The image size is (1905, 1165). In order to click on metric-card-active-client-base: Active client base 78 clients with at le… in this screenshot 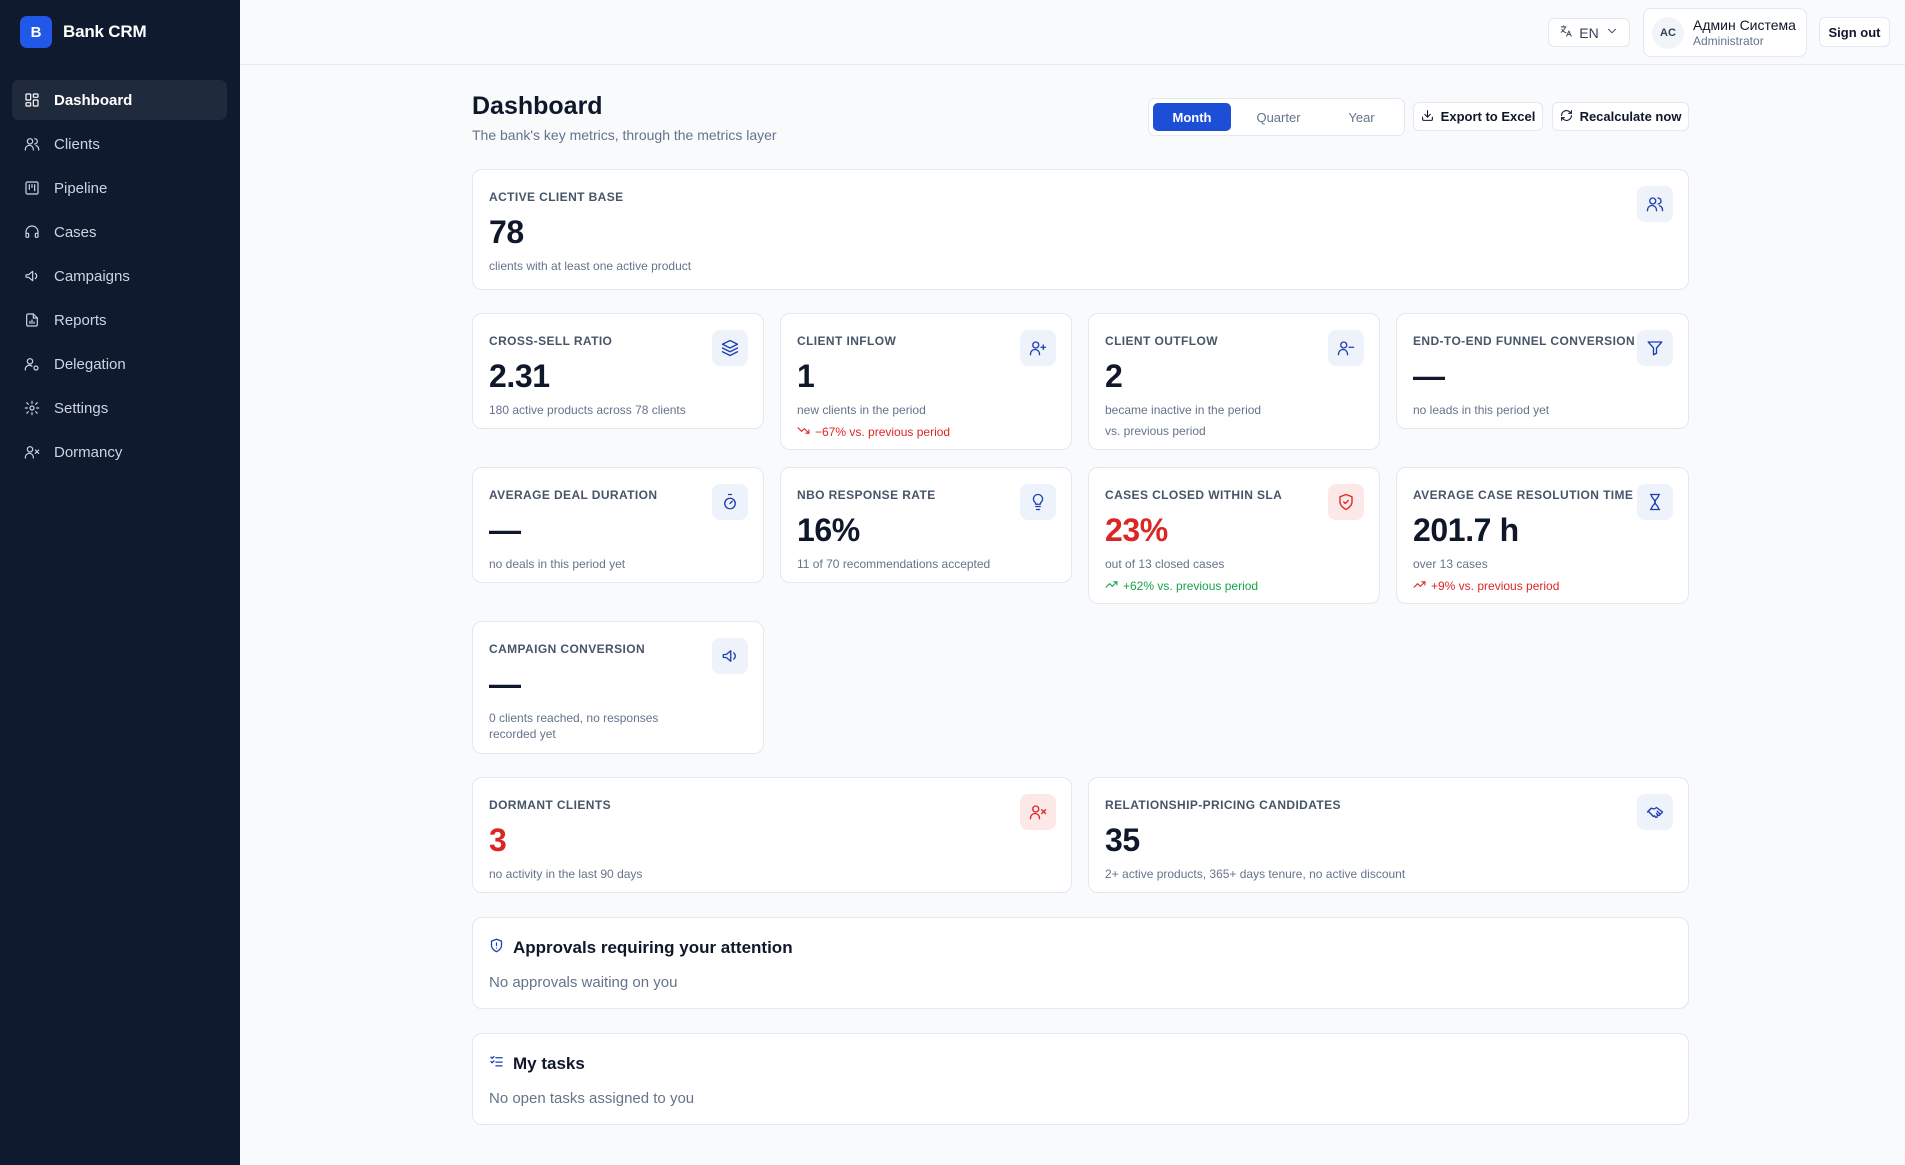, I will do `click(1080, 229)`.